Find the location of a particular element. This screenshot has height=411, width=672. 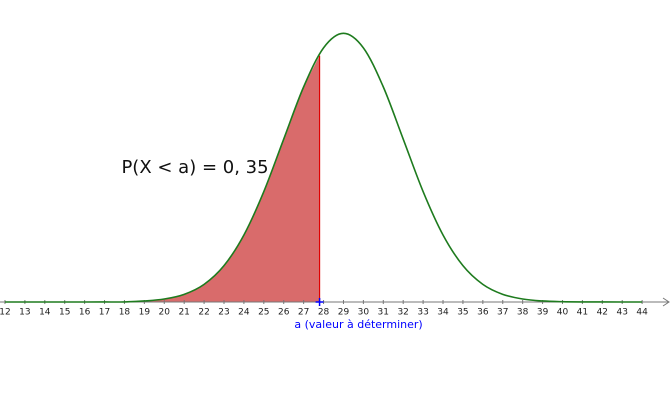

x-tick-label: 28 is located at coordinates (324, 313).